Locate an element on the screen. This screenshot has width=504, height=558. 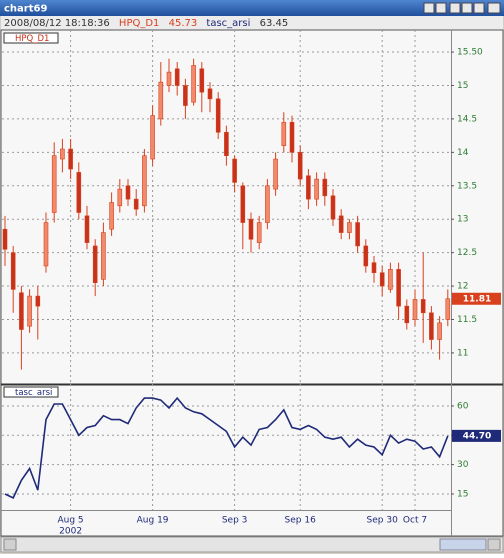
y-tick-label: 14 is located at coordinates (463, 153).